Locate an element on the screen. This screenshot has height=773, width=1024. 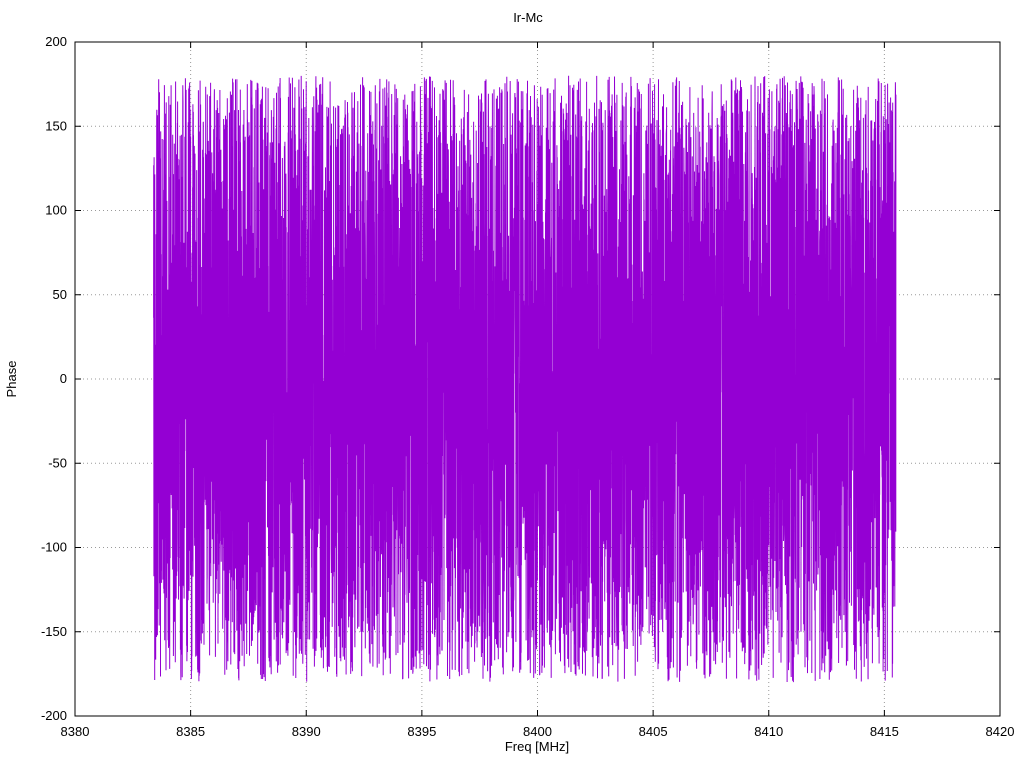
y-tick-label: -200 is located at coordinates (54, 715).